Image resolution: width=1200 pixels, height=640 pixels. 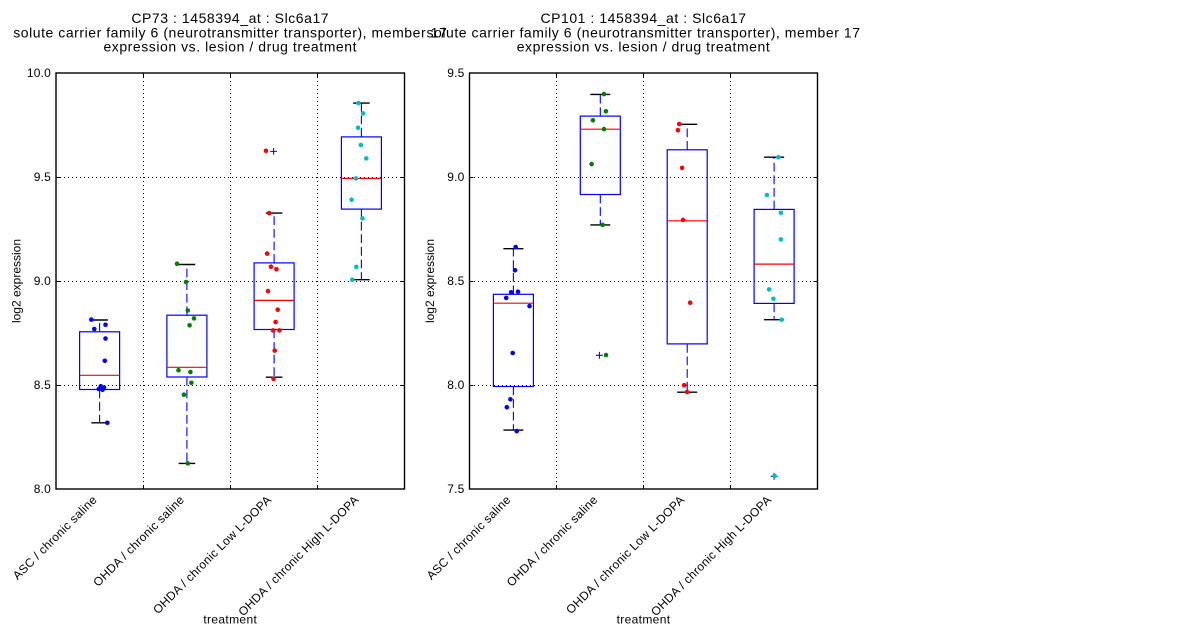 I want to click on svg-text: 10.0, so click(x=39, y=73).